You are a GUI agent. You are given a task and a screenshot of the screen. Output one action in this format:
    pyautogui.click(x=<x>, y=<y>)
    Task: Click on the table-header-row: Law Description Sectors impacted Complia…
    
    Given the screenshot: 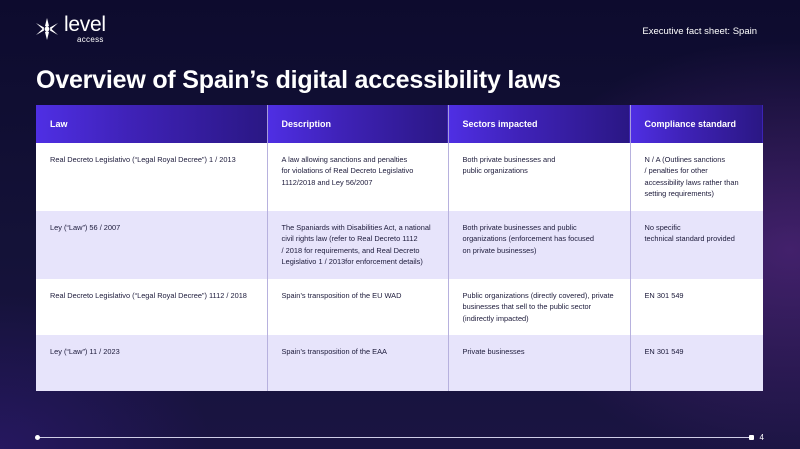 What is the action you would take?
    pyautogui.click(x=399, y=124)
    